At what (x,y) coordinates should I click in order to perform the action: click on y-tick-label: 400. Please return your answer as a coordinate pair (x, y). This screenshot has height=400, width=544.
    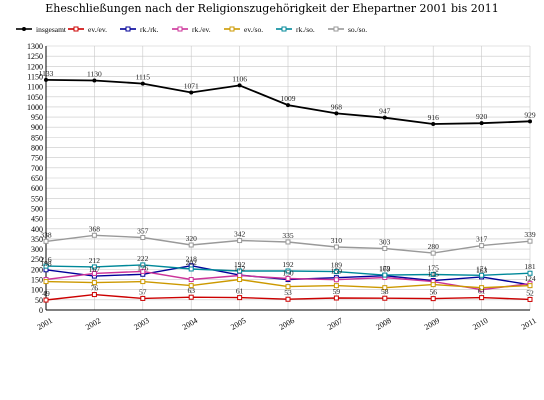
    Looking at the image, I should click on (37, 229).